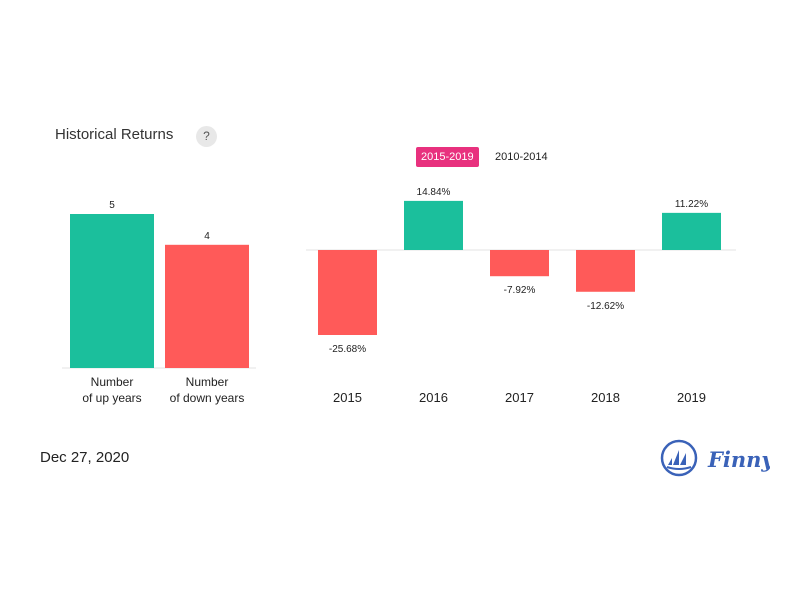 The width and height of the screenshot is (800, 600). Describe the element at coordinates (111, 398) in the screenshot. I see `count-category-label: of up years` at that location.